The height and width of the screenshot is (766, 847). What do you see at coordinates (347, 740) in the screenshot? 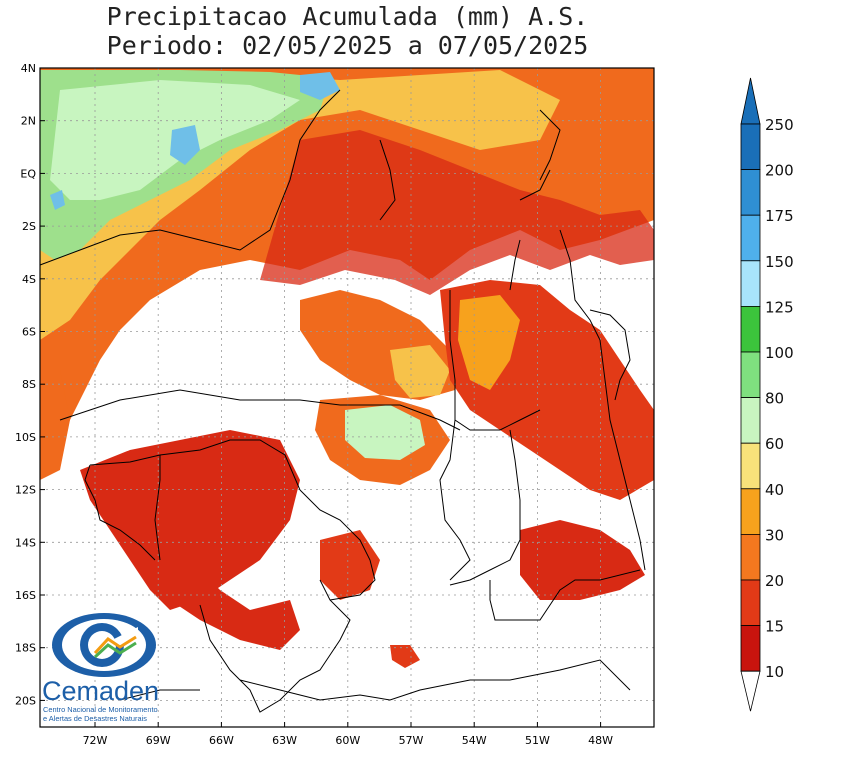
I see `lon-label: 60W` at bounding box center [347, 740].